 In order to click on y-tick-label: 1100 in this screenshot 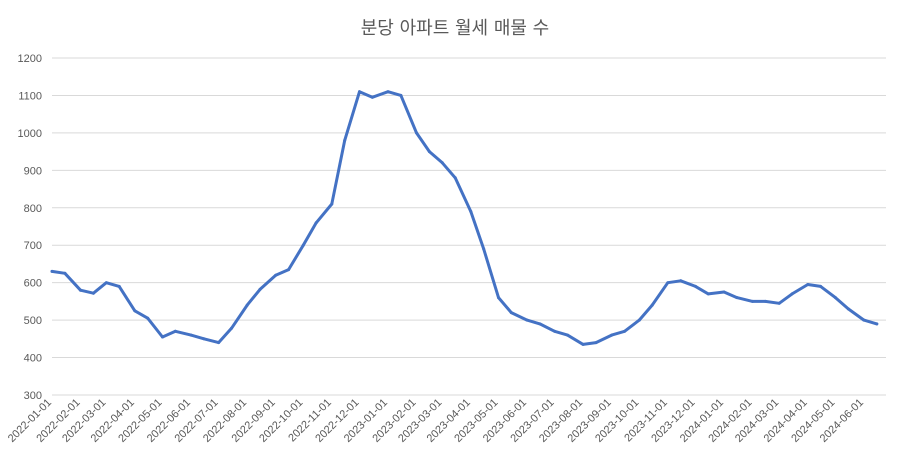, I will do `click(30, 96)`.